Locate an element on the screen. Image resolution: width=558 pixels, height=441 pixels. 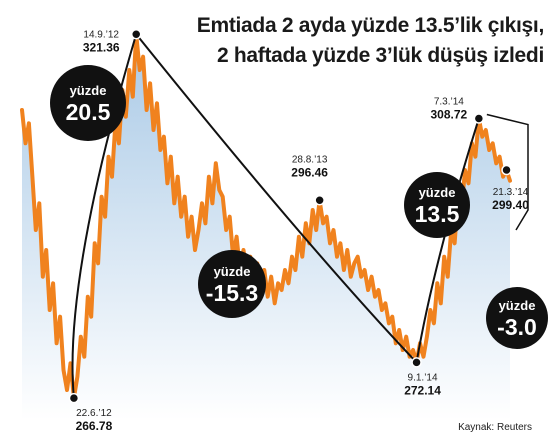
point-value-label: 266.78 is located at coordinates (94, 426).